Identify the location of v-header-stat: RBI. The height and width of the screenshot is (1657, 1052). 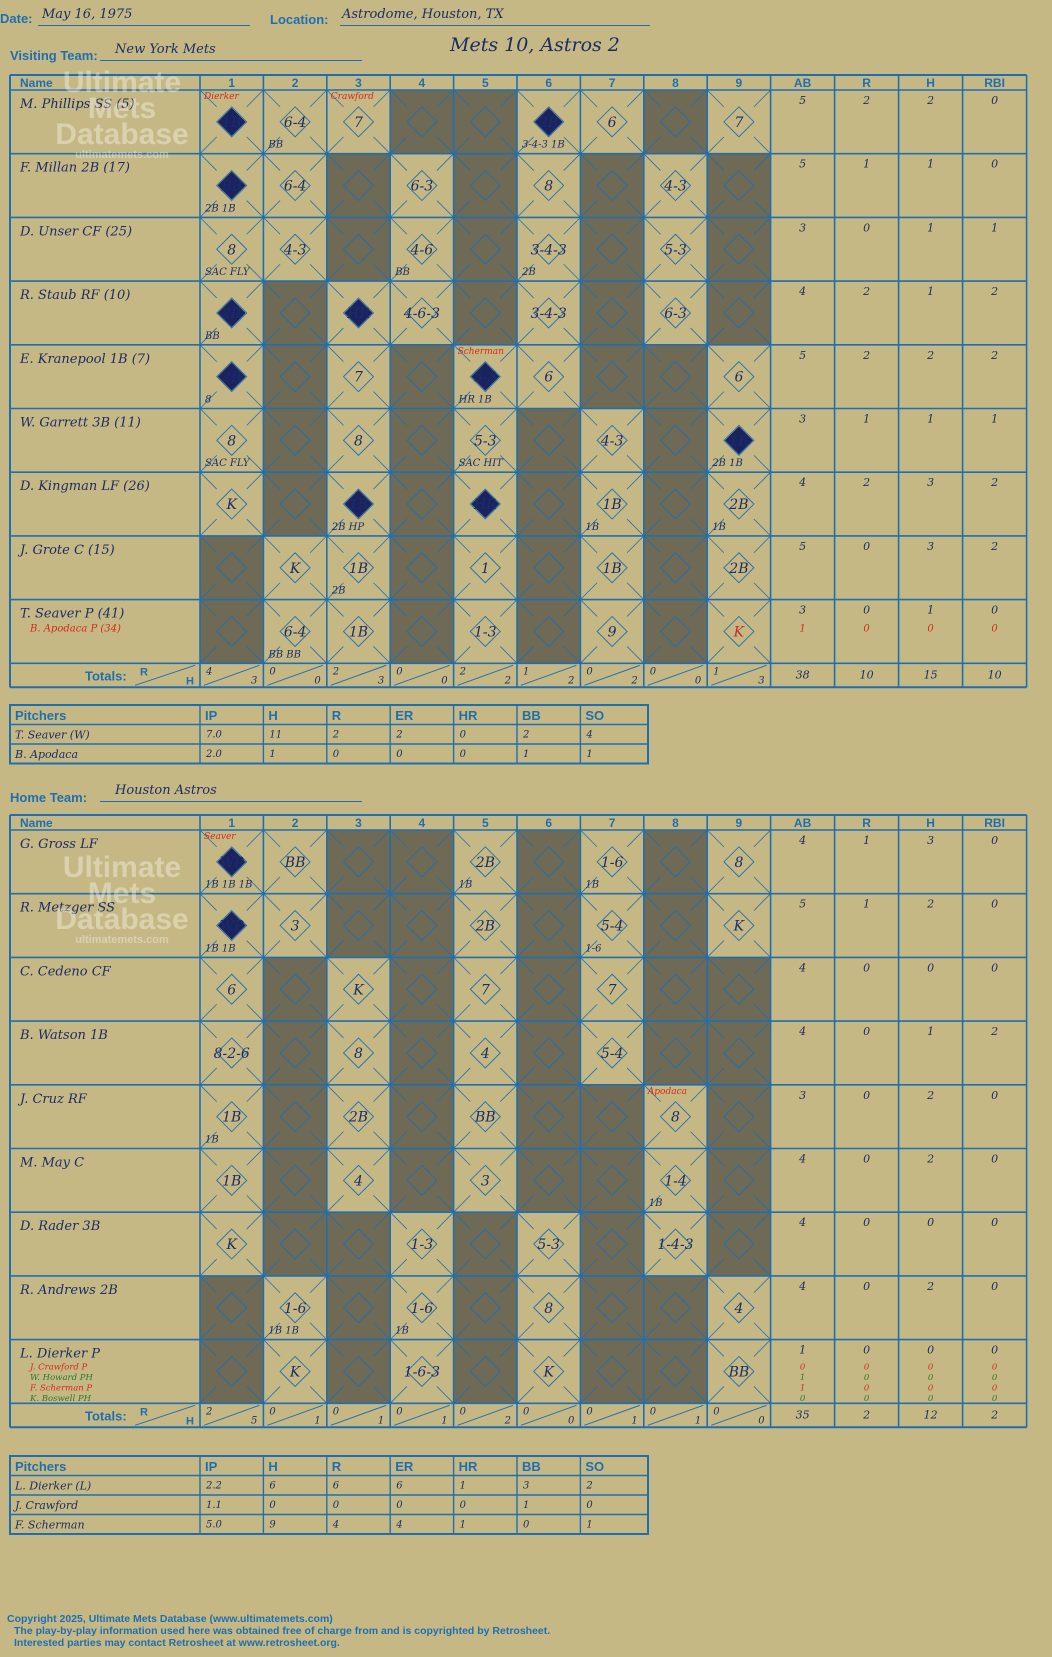
(994, 83).